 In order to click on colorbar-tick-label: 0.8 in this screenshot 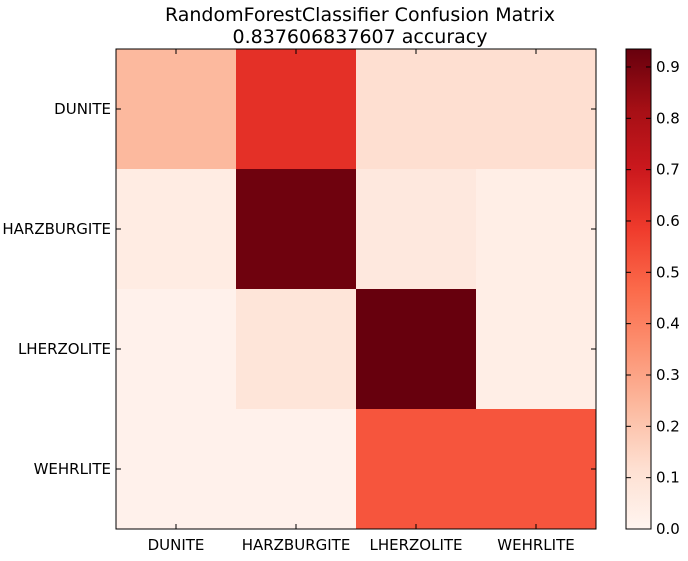, I will do `click(668, 118)`.